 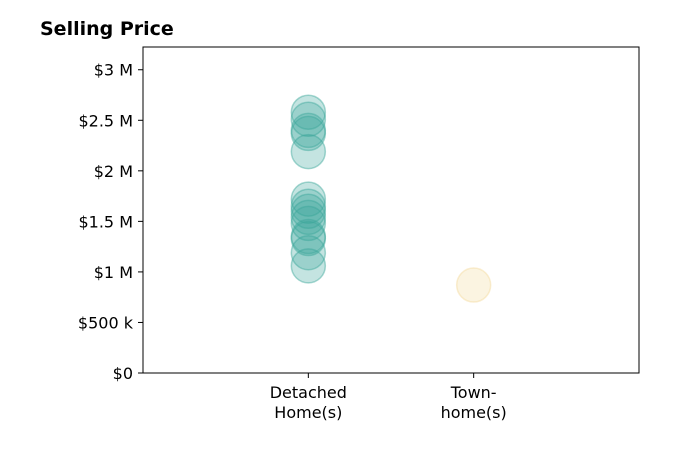 What do you see at coordinates (105, 120) in the screenshot?
I see `y-tick-label: $2.5 M` at bounding box center [105, 120].